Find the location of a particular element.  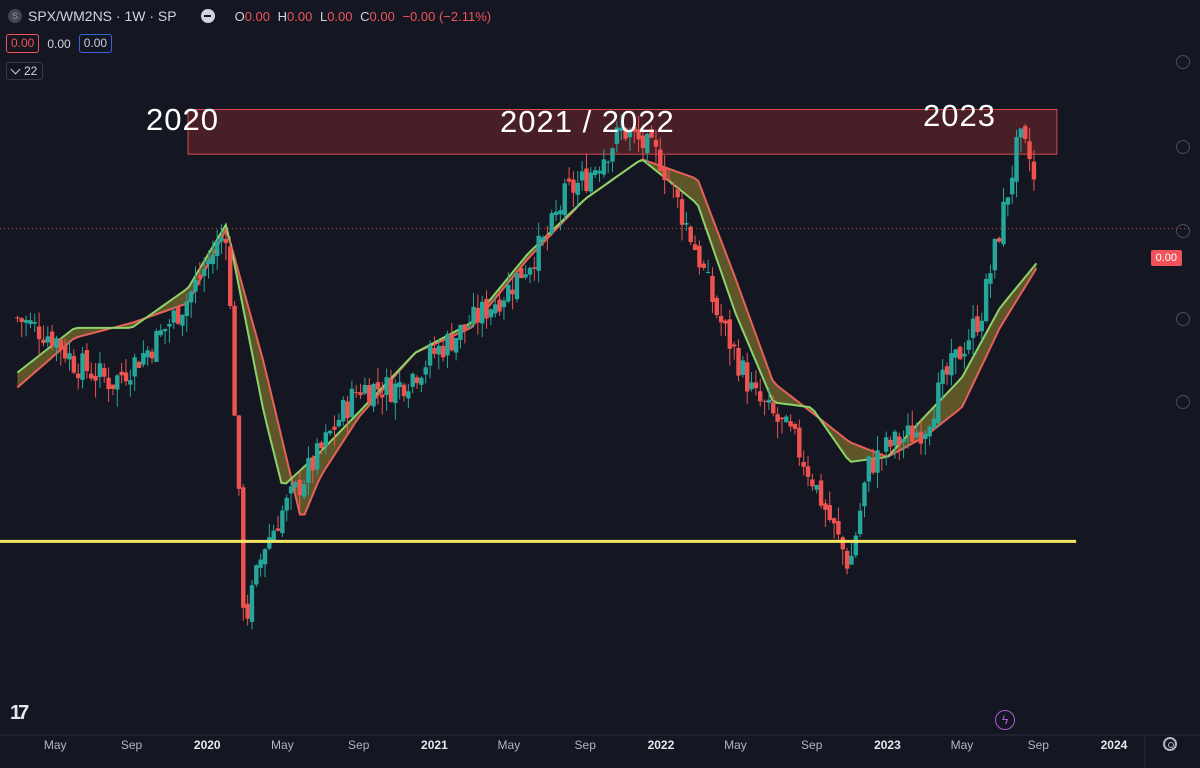

gear-icon is located at coordinates (1170, 744).